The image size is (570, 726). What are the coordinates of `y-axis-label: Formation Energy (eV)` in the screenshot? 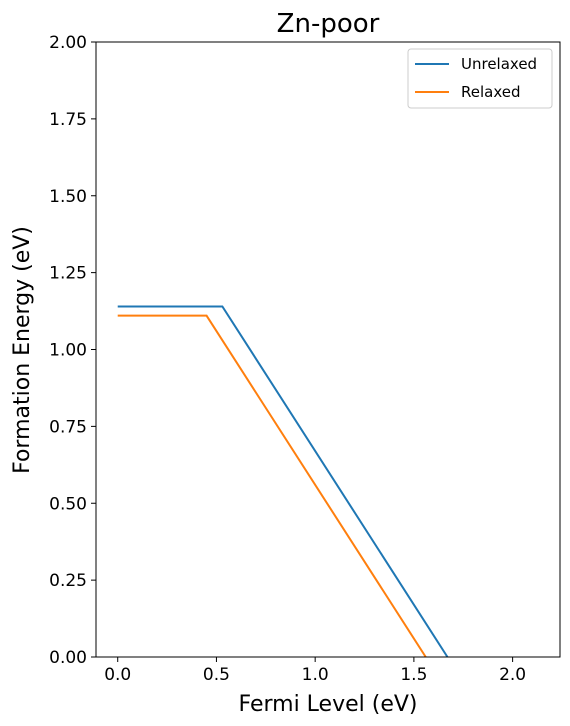 It's located at (22, 350).